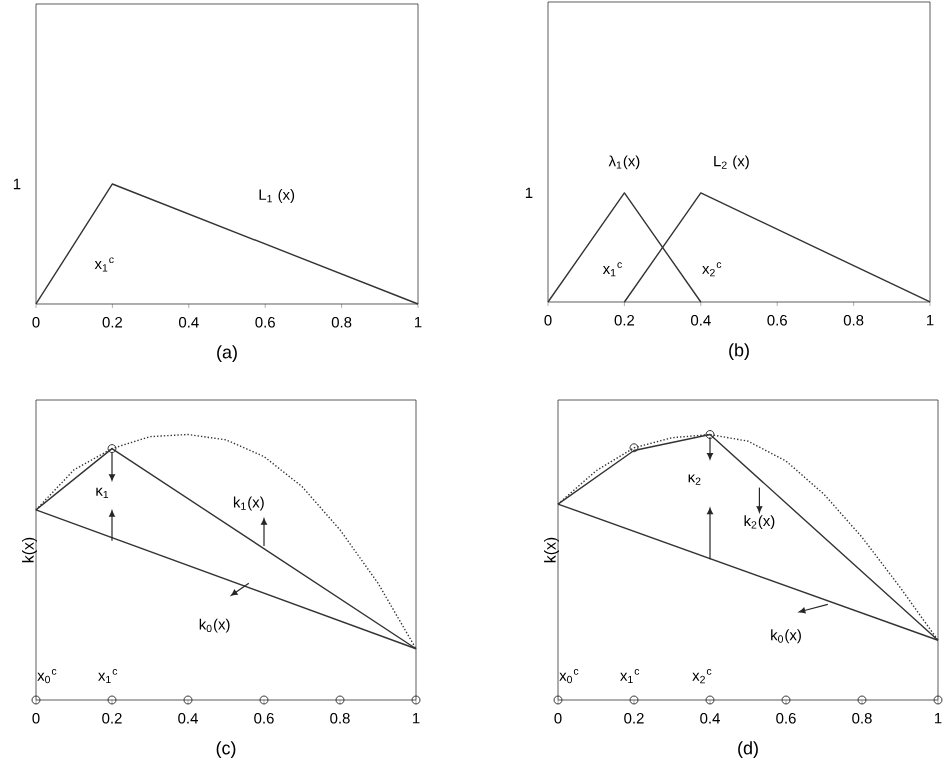 The height and width of the screenshot is (764, 948). What do you see at coordinates (739, 351) in the screenshot?
I see `x-axis-title: (b)` at bounding box center [739, 351].